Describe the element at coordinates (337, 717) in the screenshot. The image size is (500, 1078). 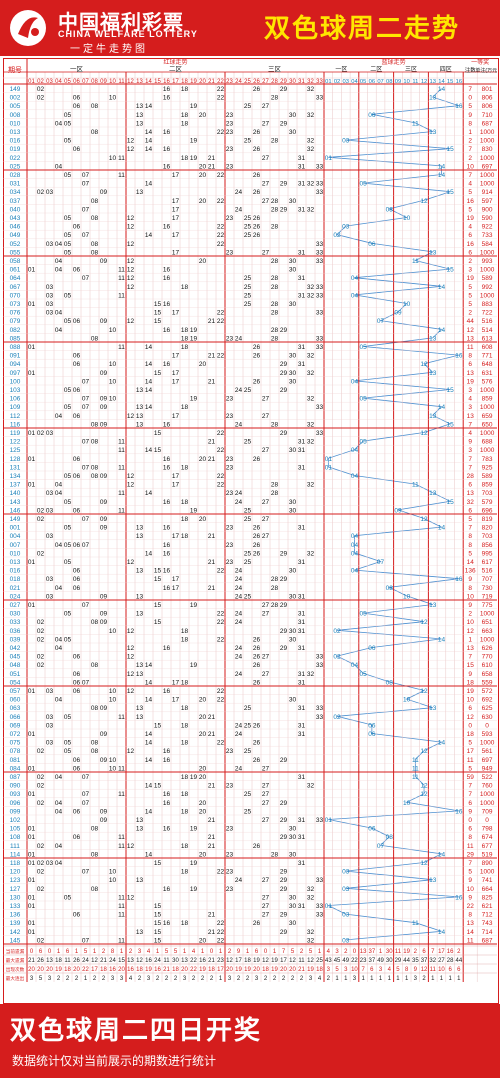
I see `blue-ball-number: 02` at that location.